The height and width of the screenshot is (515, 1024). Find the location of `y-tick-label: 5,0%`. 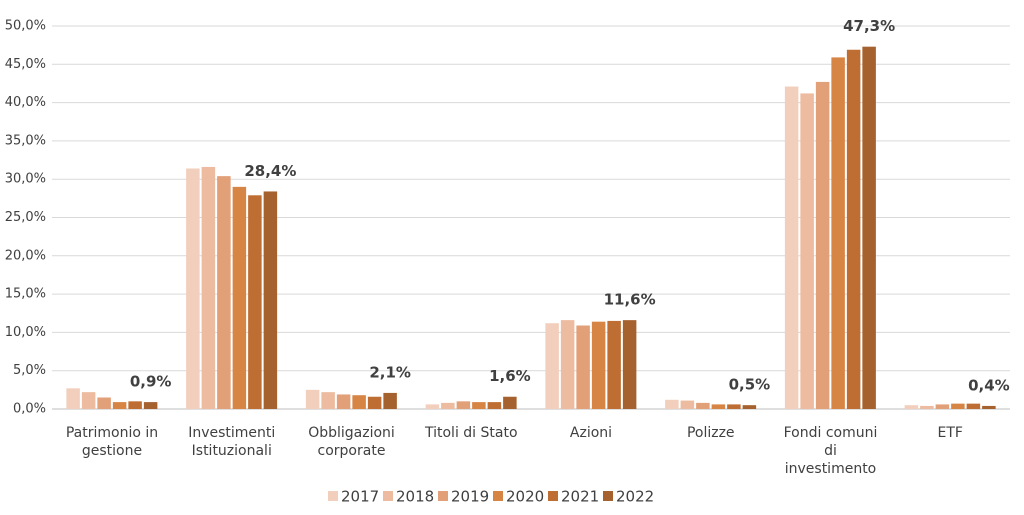

y-tick-label: 5,0% is located at coordinates (29, 370).